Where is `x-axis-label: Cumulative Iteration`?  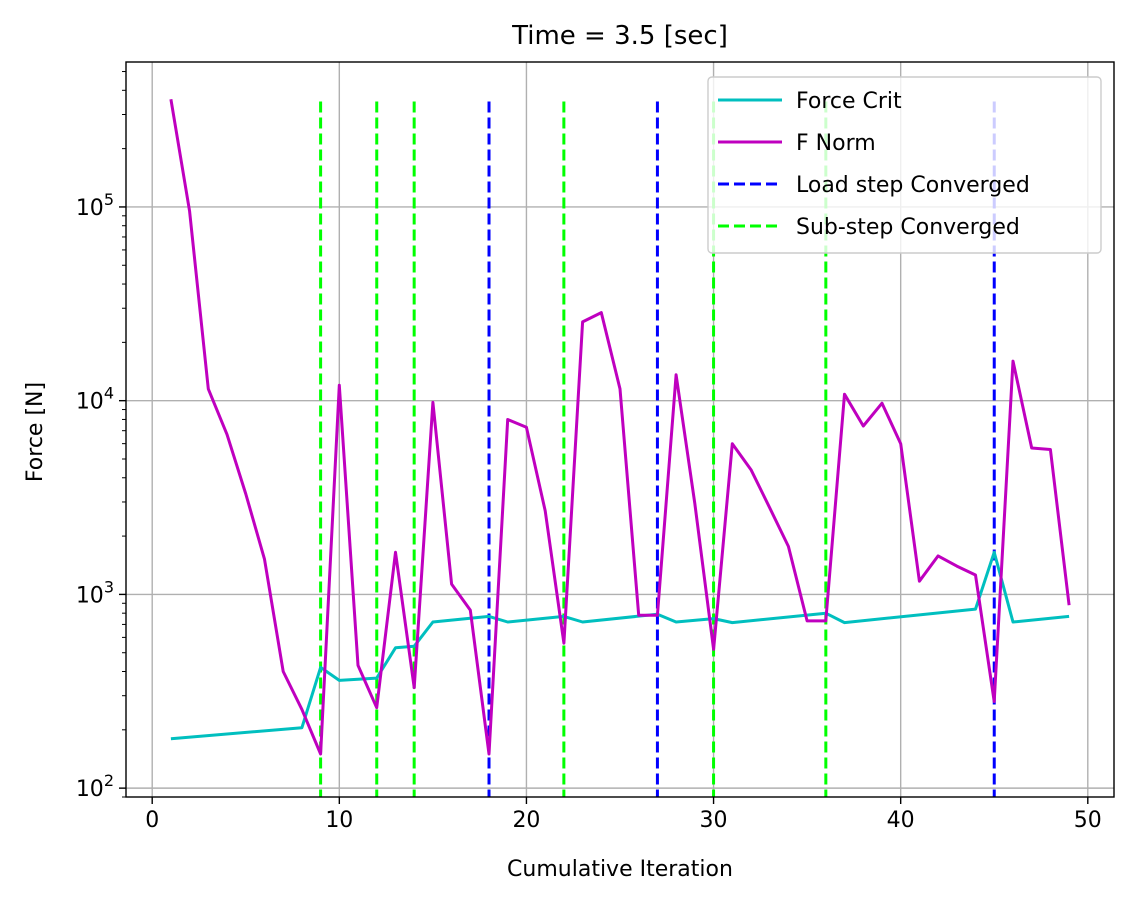 x-axis-label: Cumulative Iteration is located at coordinates (620, 869).